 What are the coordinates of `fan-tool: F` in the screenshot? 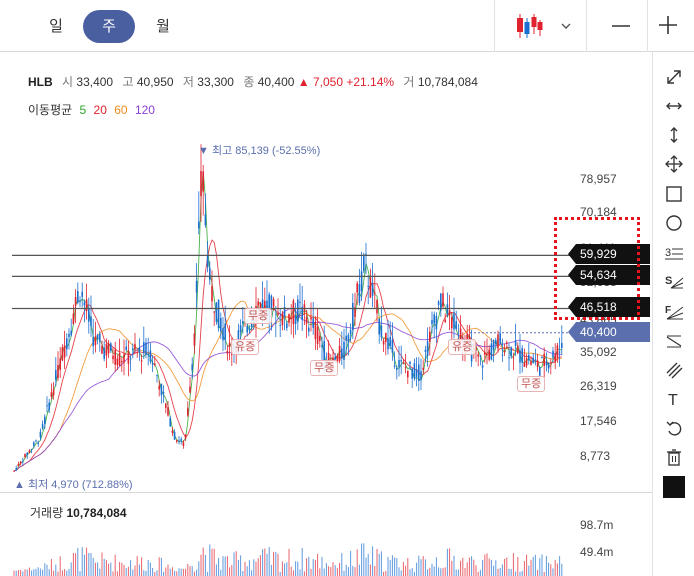 It's located at (674, 312).